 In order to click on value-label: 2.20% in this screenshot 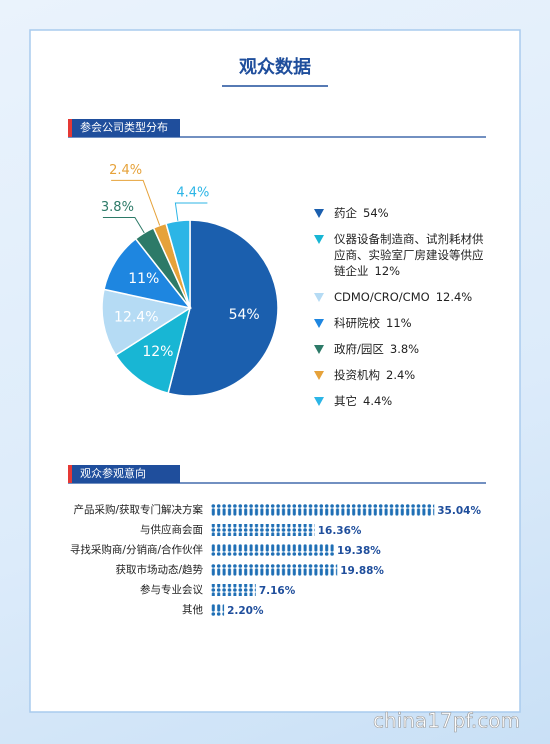, I will do `click(245, 611)`.